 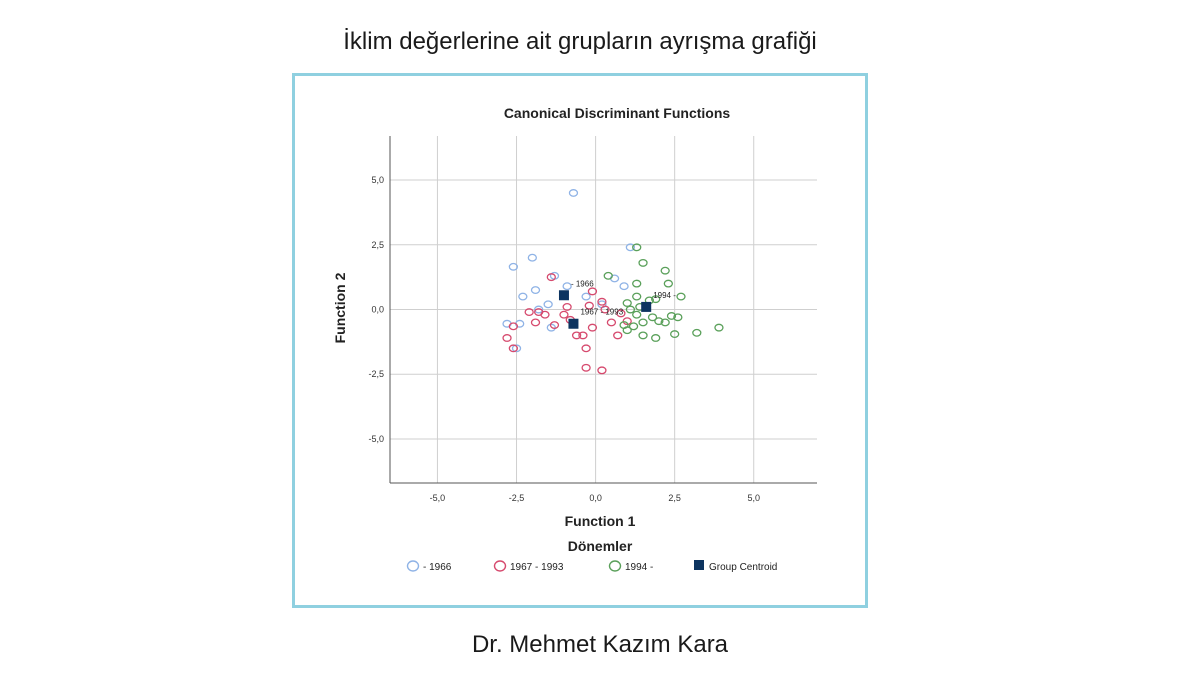 I want to click on x-tick-label: -2,5, so click(x=517, y=498).